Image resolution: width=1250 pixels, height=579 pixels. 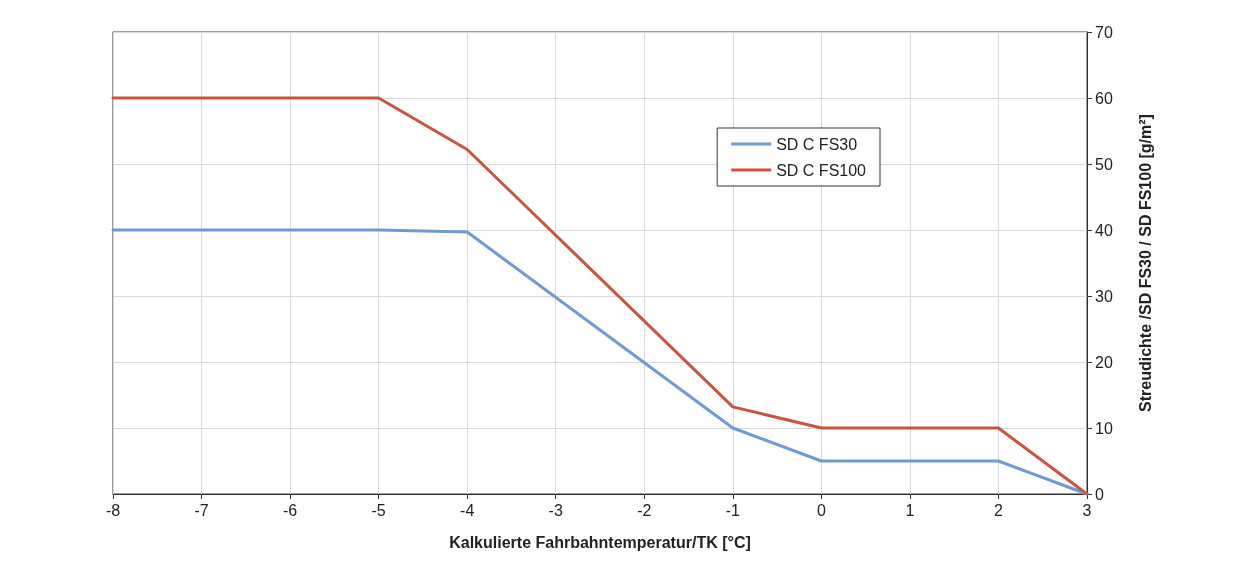 I want to click on y-tick-label: 20, so click(x=1104, y=362).